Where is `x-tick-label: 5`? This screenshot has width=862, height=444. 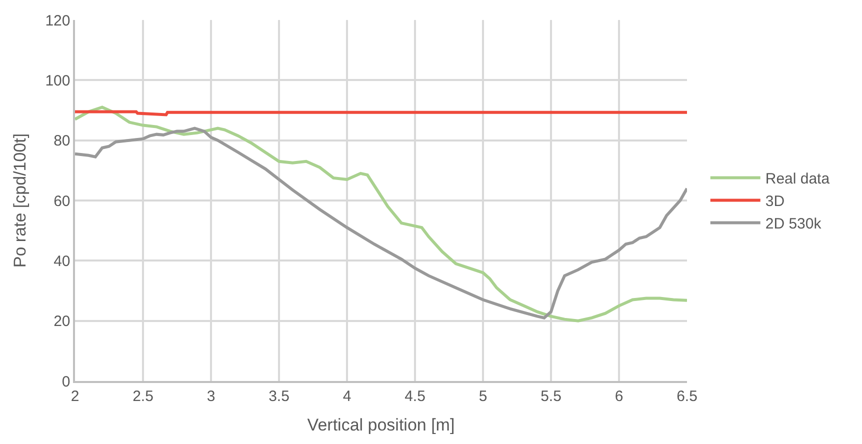
x-tick-label: 5 is located at coordinates (483, 396).